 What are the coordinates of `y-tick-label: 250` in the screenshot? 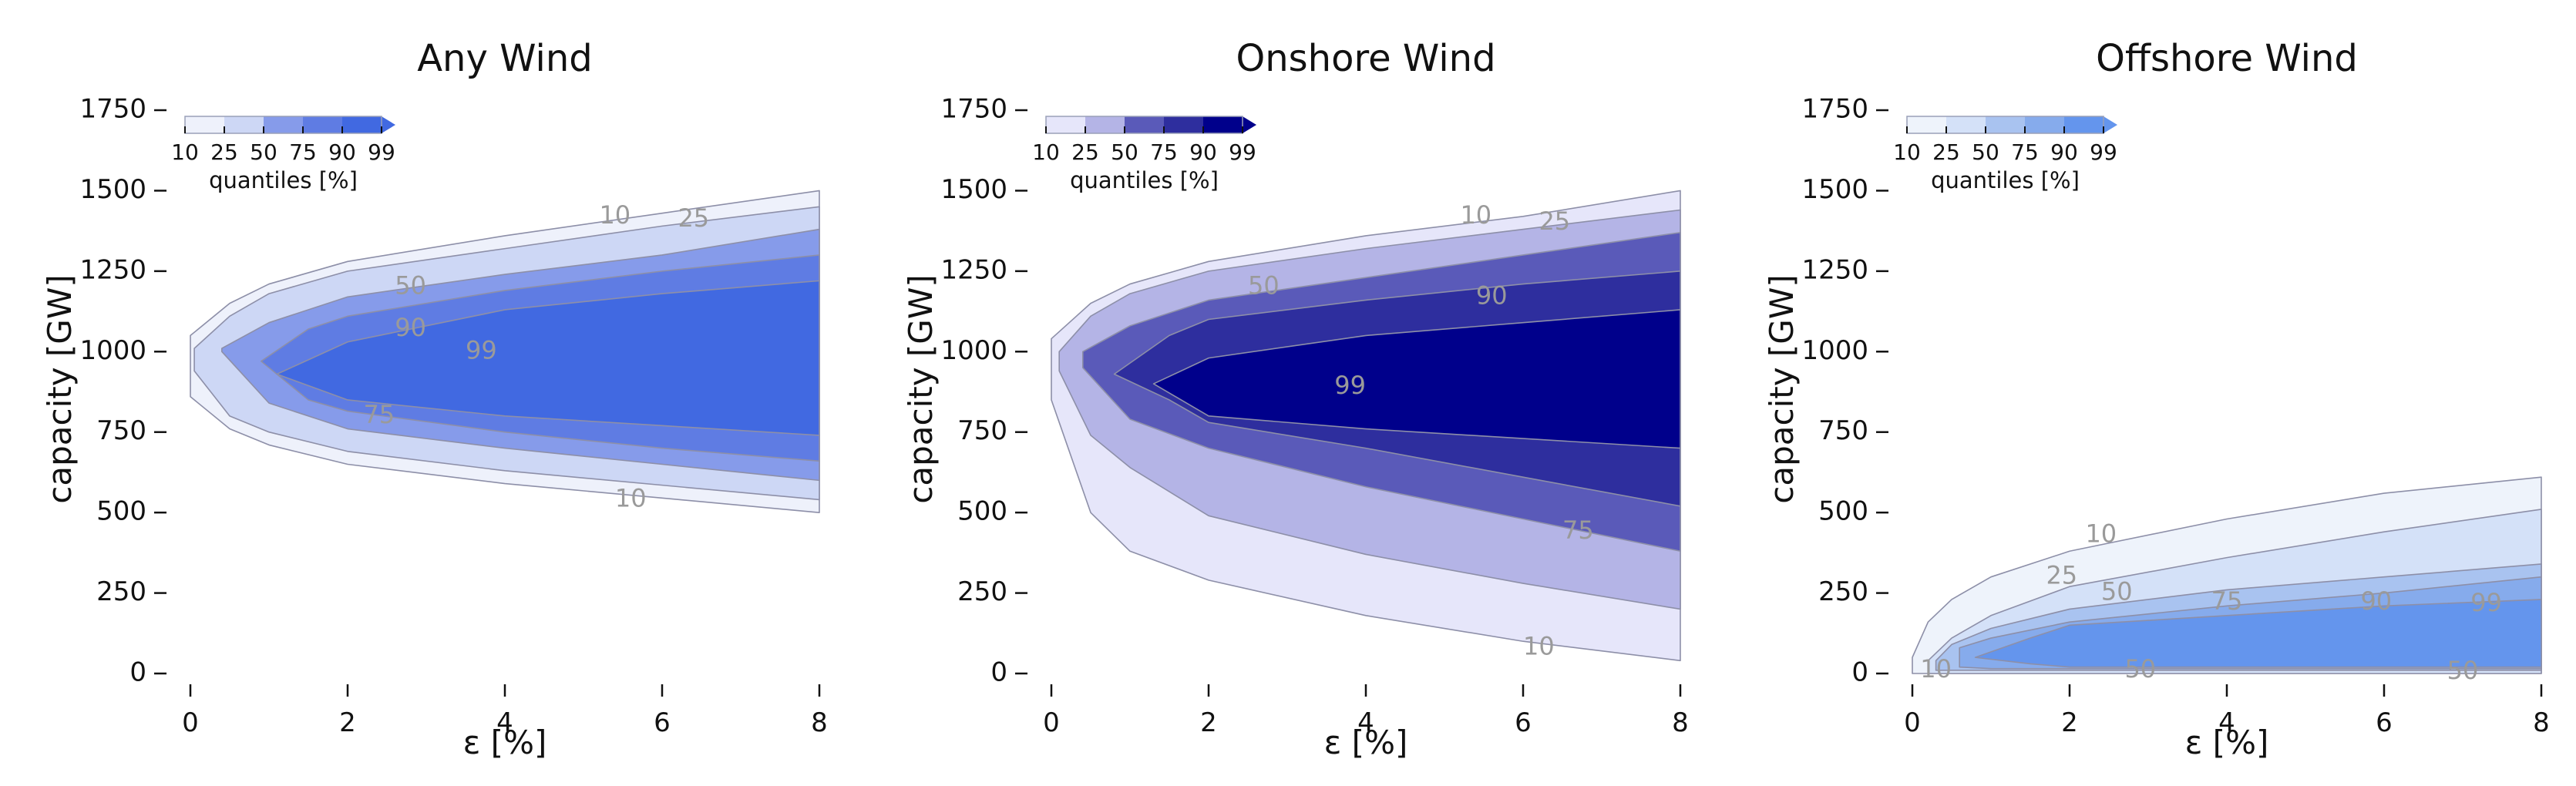 It's located at (982, 591).